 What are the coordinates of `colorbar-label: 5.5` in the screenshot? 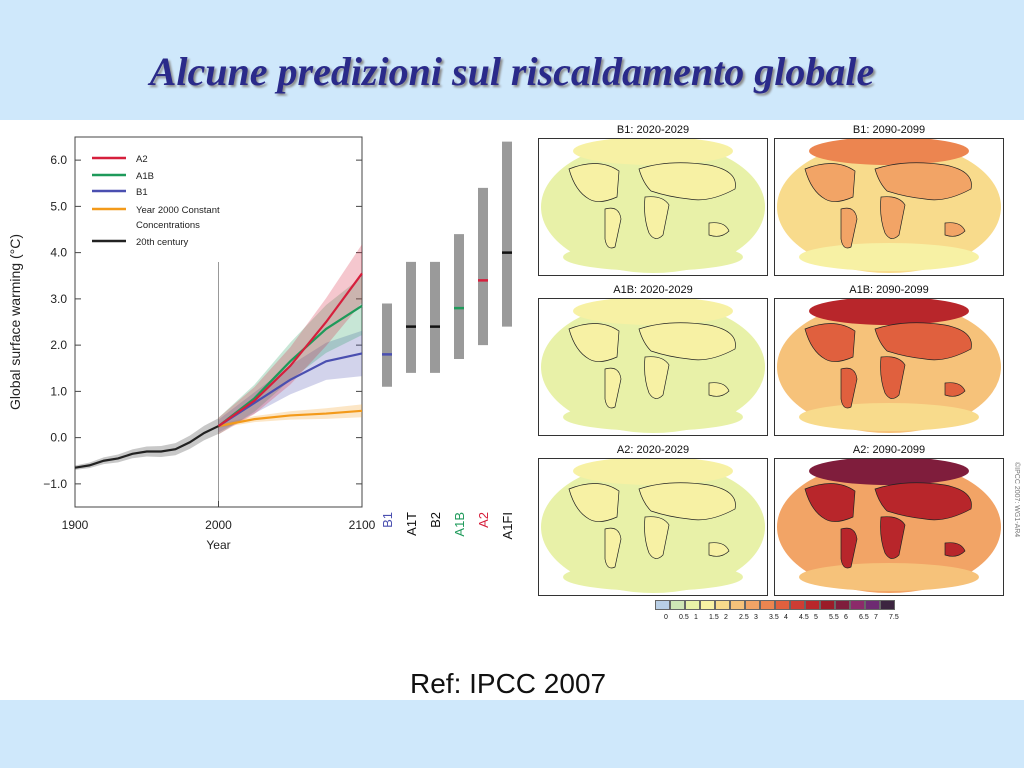 It's located at (834, 617).